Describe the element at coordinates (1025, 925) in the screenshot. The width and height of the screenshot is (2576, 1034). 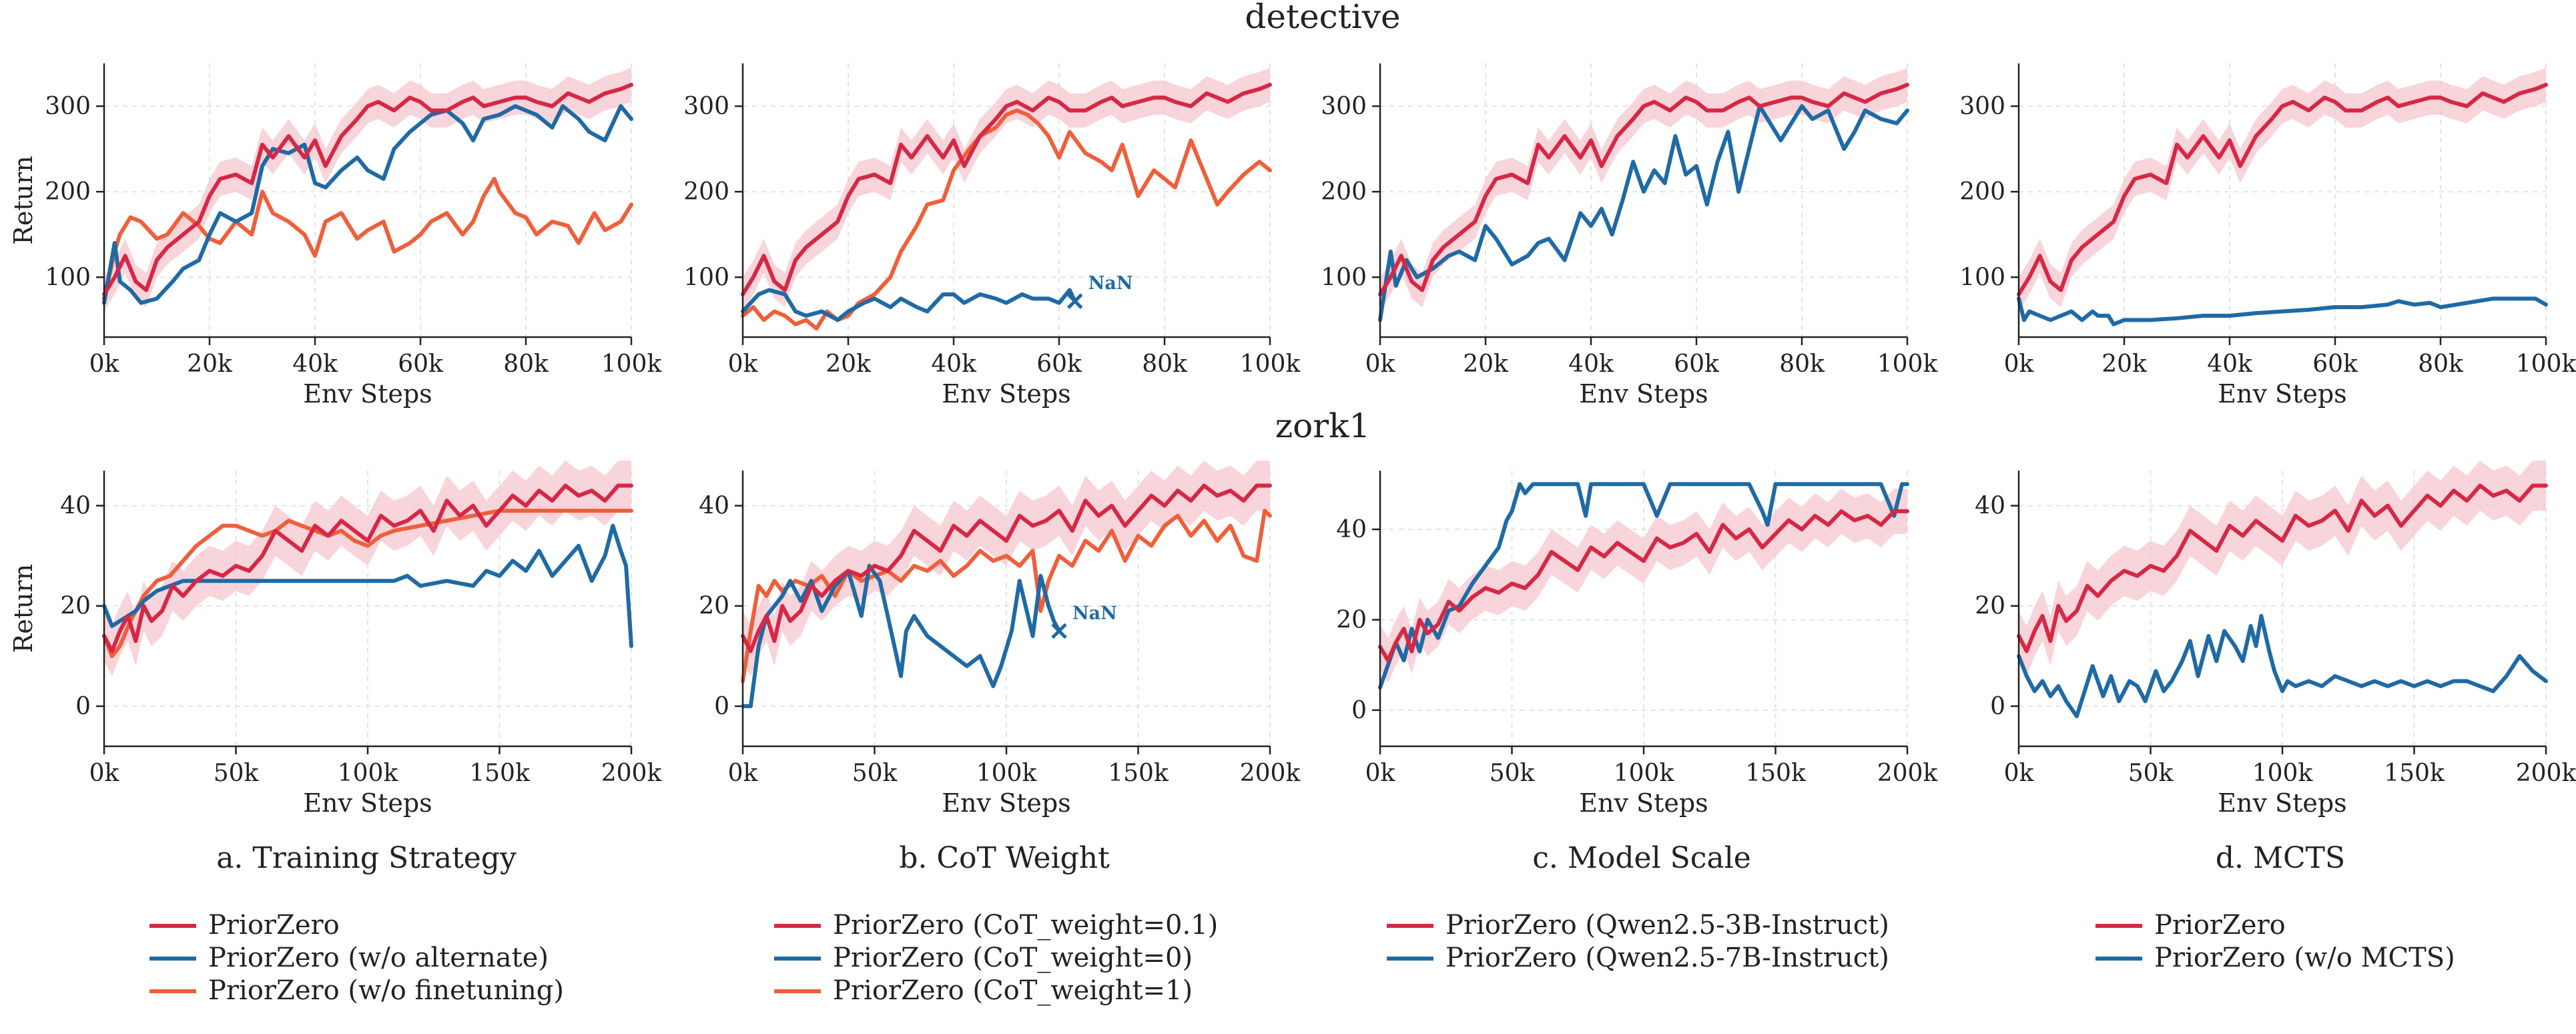
I see `legend-label: PriorZero (CoT_weight=0.1)` at that location.